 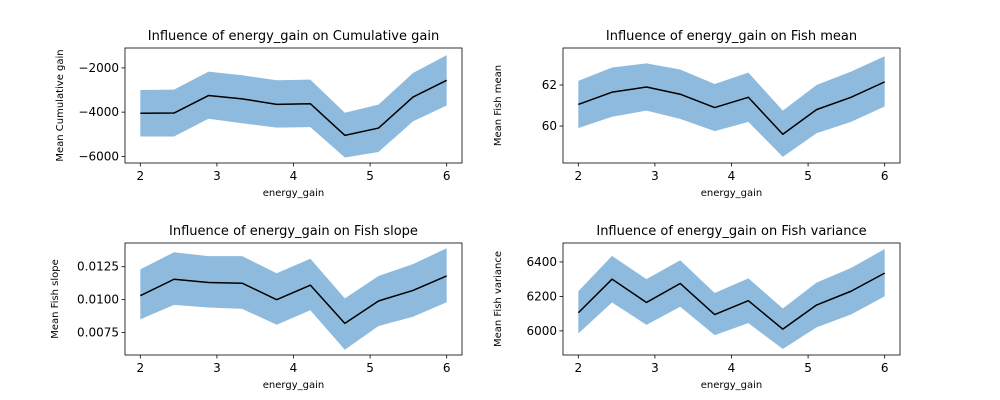 I want to click on chart-title: Influence of energy_gain on Fish slope, so click(x=293, y=231).